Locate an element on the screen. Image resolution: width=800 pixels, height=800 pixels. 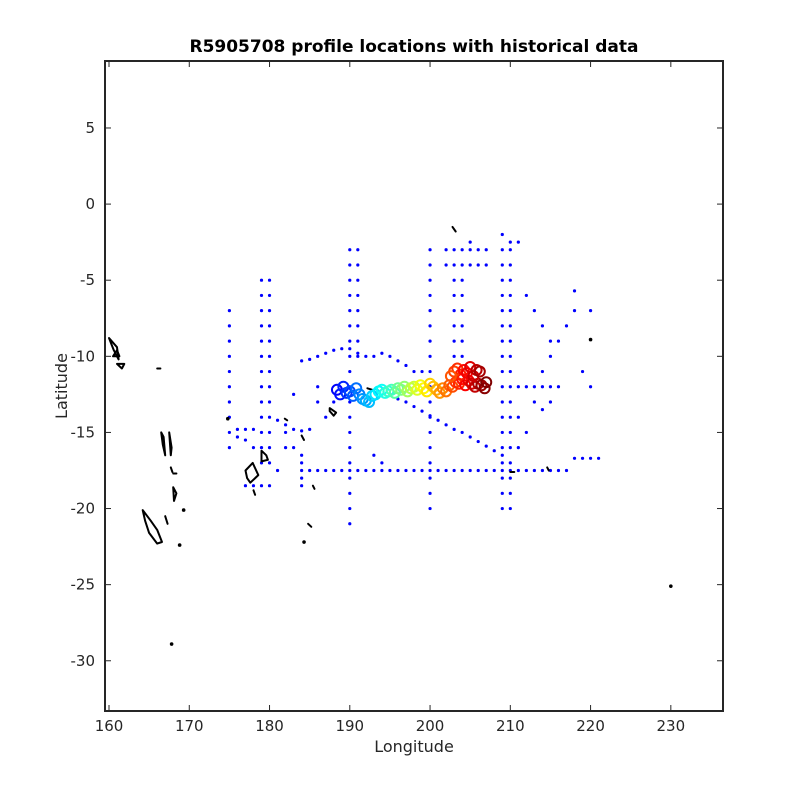
y-tick-label: -25 is located at coordinates (83, 585).